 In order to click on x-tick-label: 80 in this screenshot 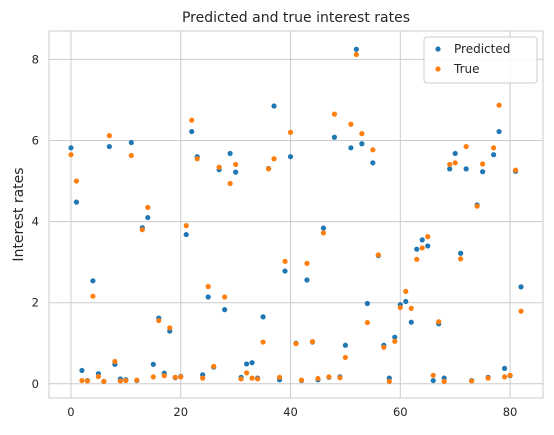, I will do `click(510, 412)`.